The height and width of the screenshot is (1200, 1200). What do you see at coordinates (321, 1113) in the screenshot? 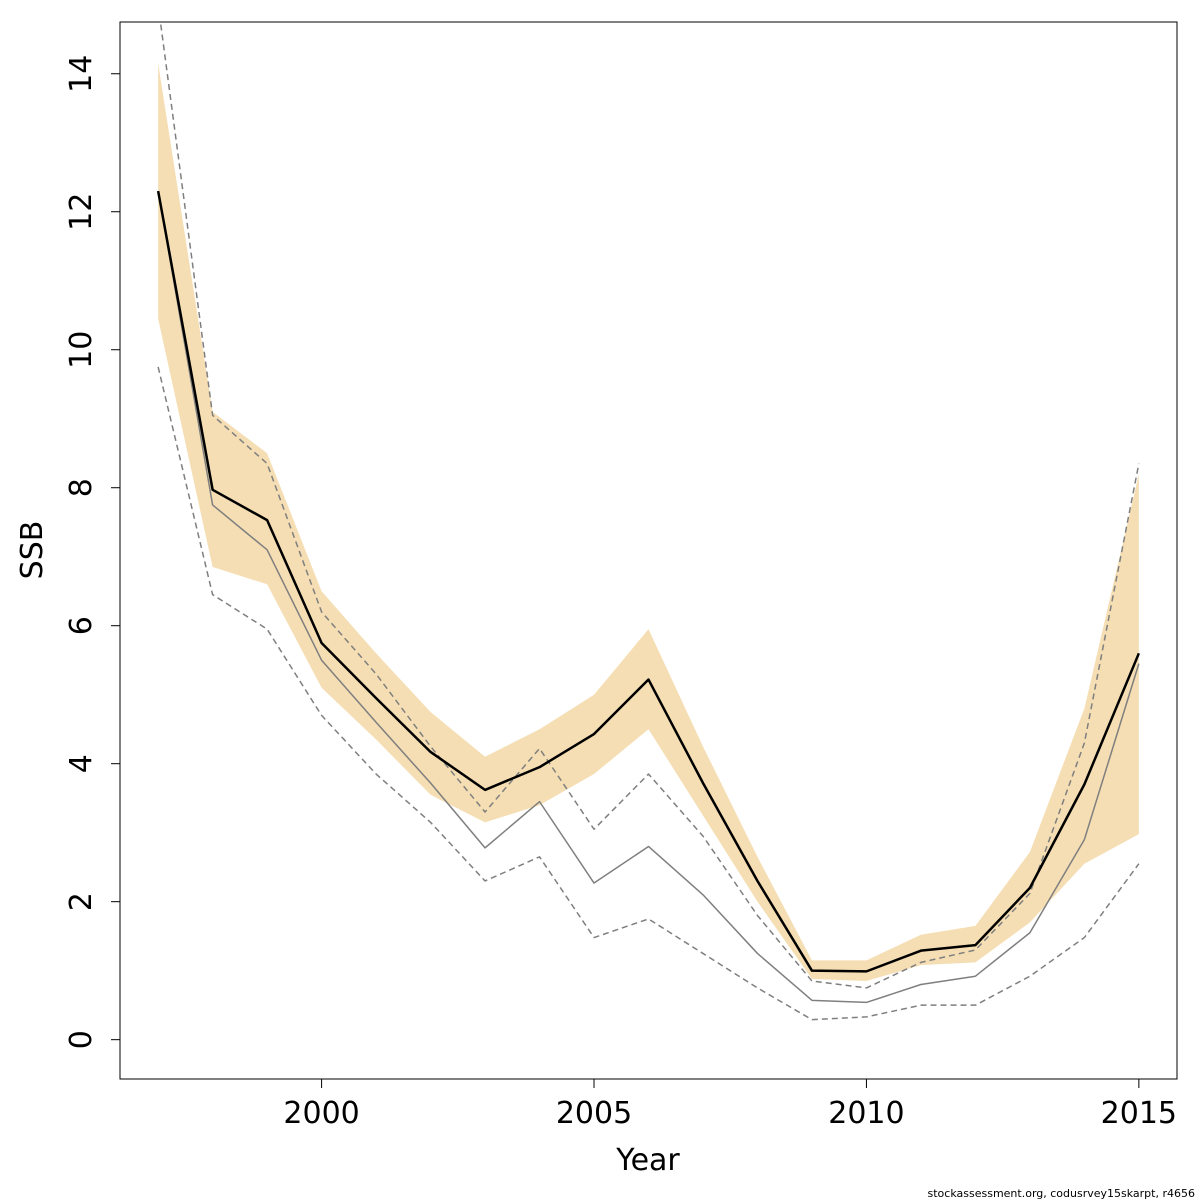
I see `x-tick-label: 2000` at bounding box center [321, 1113].